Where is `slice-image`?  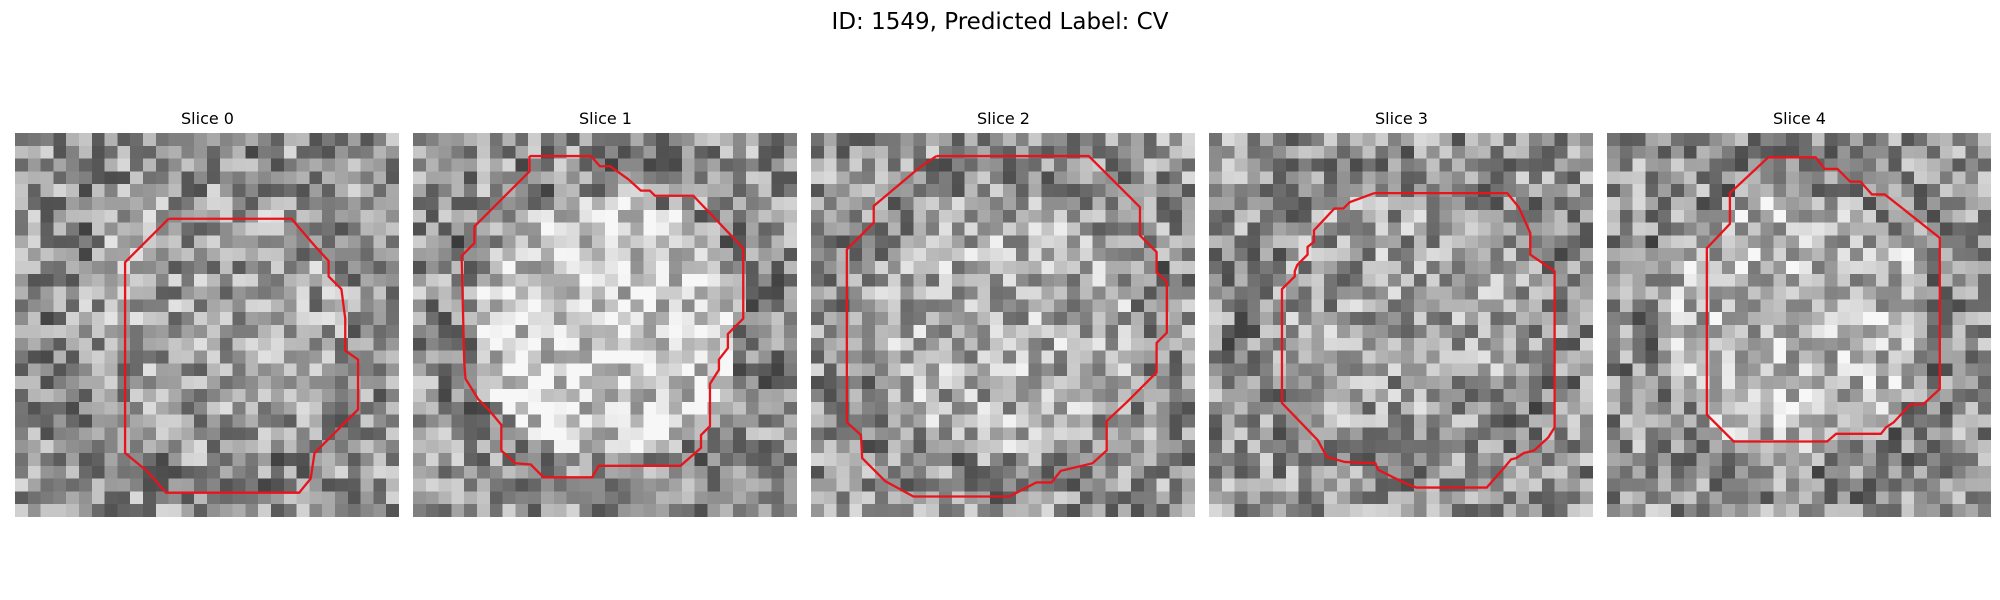 slice-image is located at coordinates (1401, 325).